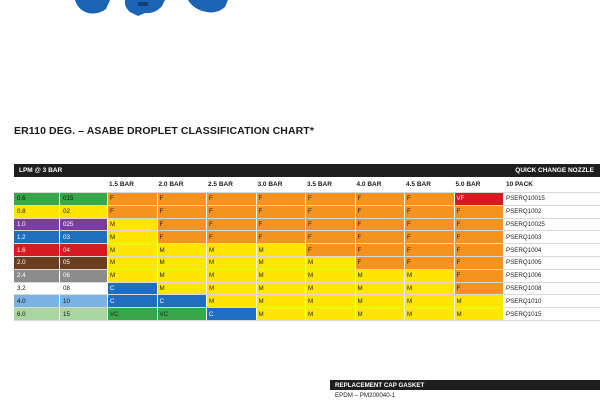 The height and width of the screenshot is (400, 600). I want to click on part-number: PSERQ1010, so click(550, 301).